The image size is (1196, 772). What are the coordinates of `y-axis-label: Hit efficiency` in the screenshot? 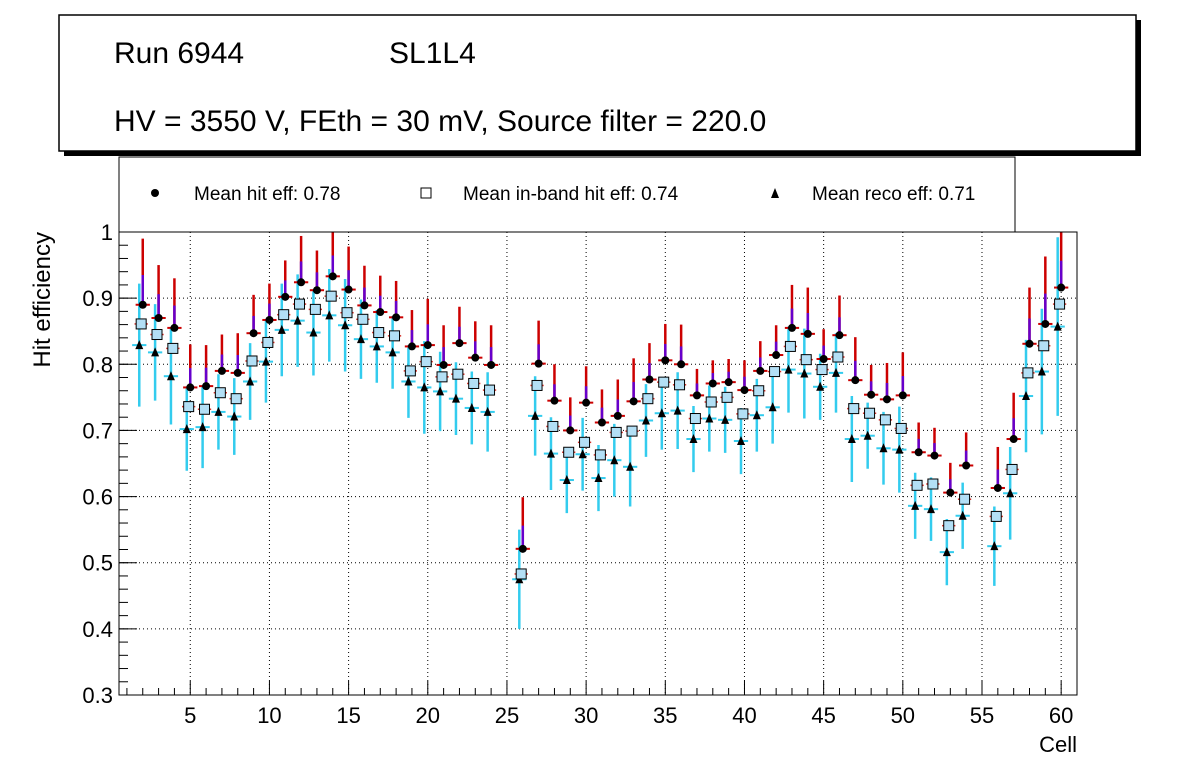 It's located at (42, 300).